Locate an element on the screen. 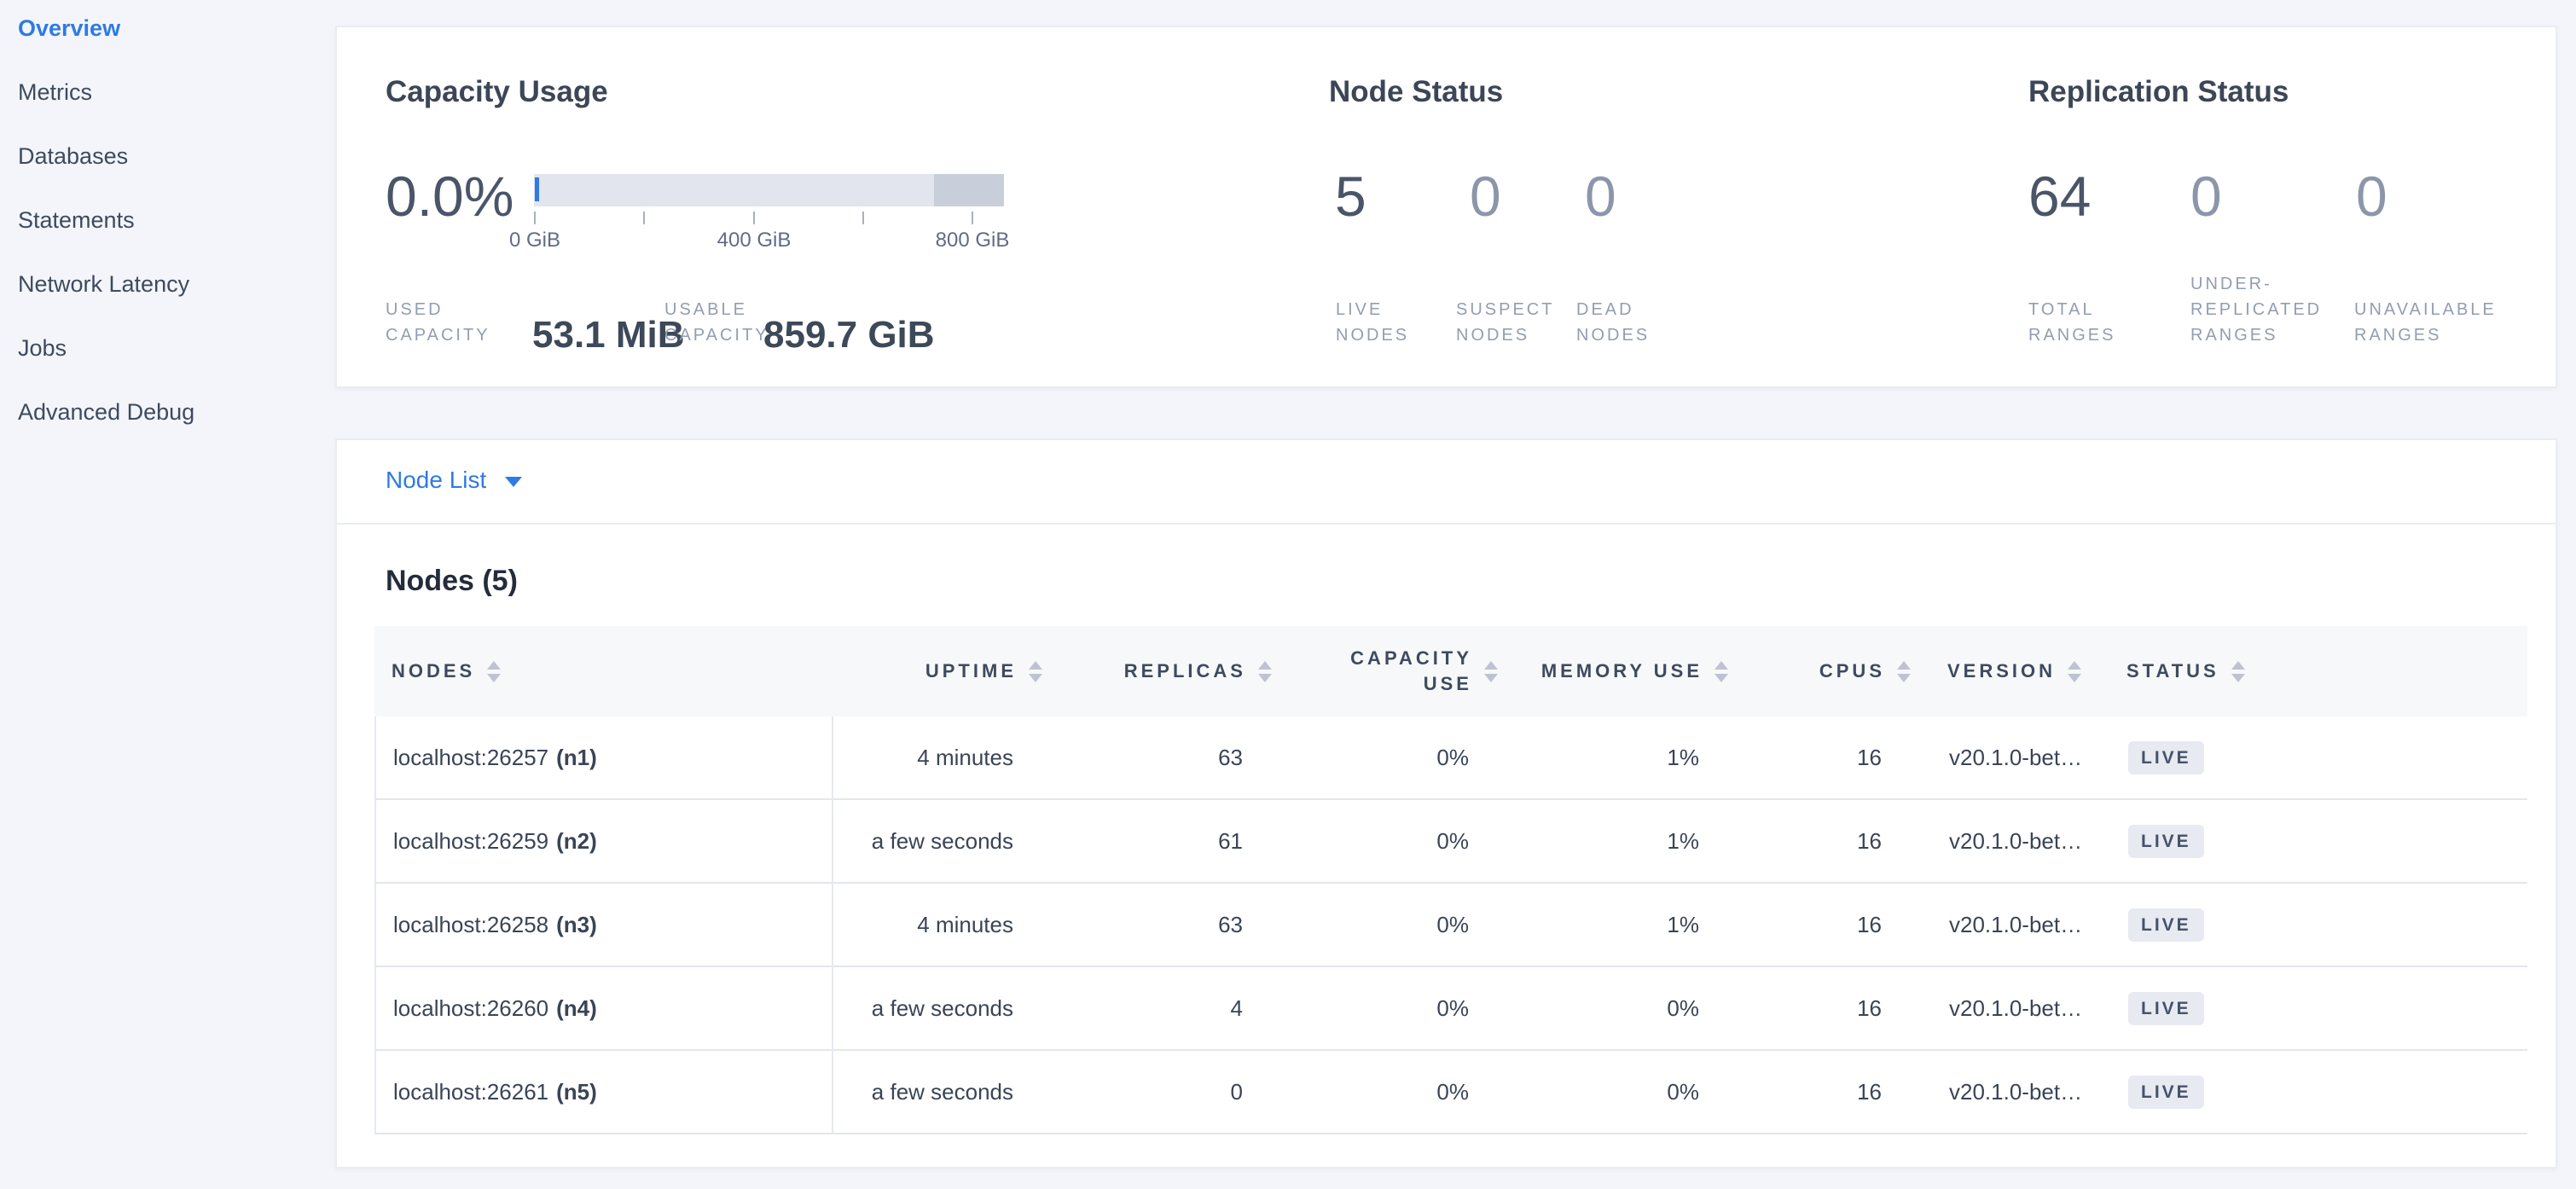  column-header-nodes: NODES is located at coordinates (447, 671).